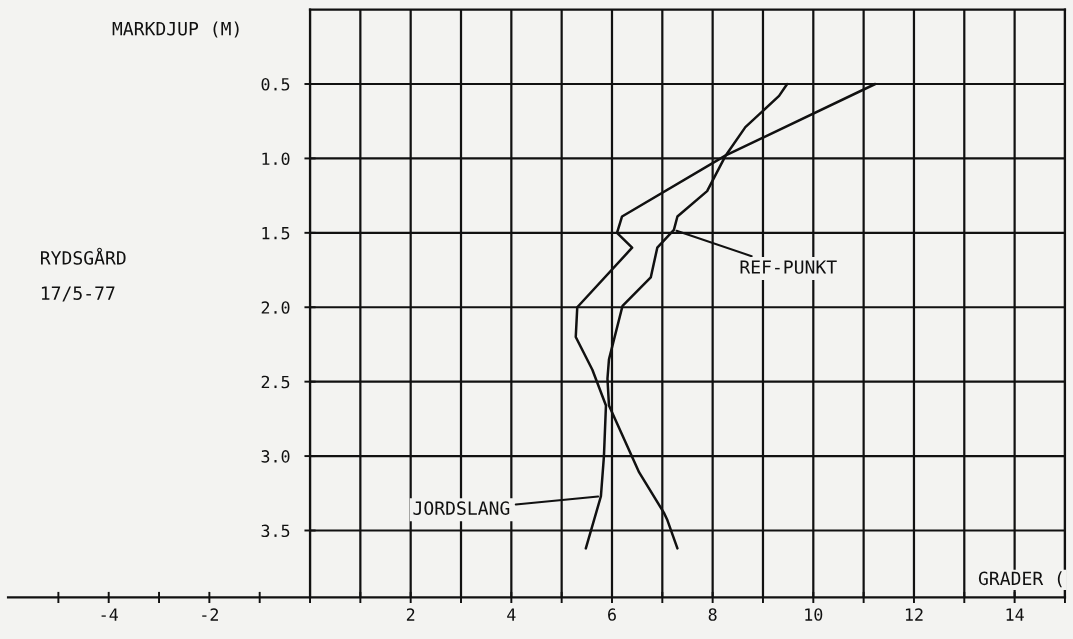 The height and width of the screenshot is (639, 1073). I want to click on x-tick-label: -2, so click(210, 614).